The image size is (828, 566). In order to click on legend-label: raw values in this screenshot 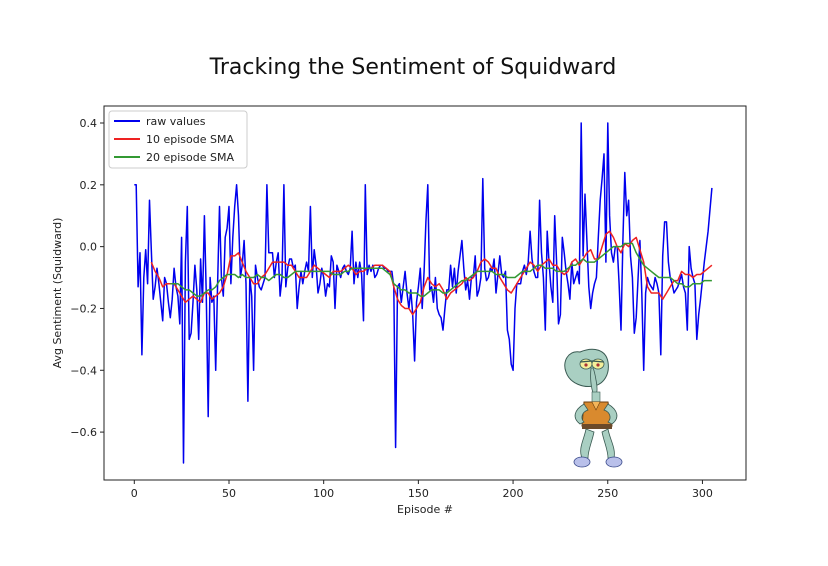, I will do `click(176, 121)`.